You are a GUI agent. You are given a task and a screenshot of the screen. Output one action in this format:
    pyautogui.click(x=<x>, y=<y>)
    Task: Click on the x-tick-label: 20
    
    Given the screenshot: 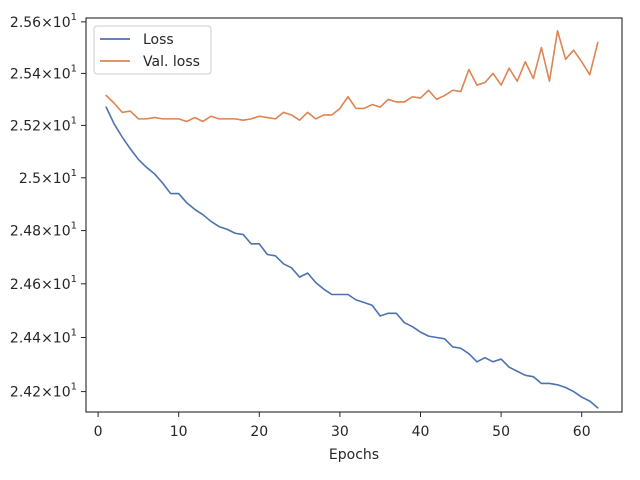 What is the action you would take?
    pyautogui.click(x=259, y=432)
    